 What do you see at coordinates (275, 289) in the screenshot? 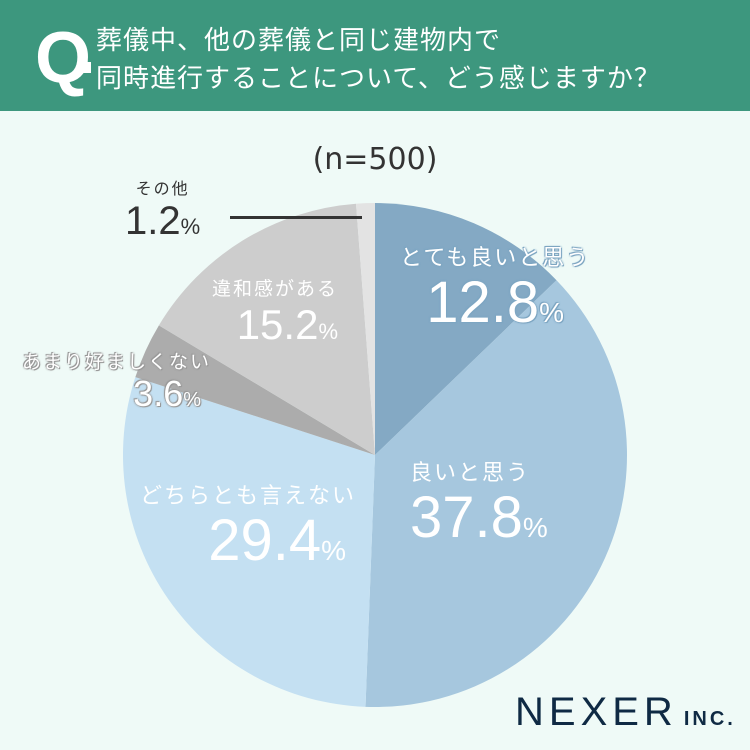
I see `category-label: 違和感がある` at bounding box center [275, 289].